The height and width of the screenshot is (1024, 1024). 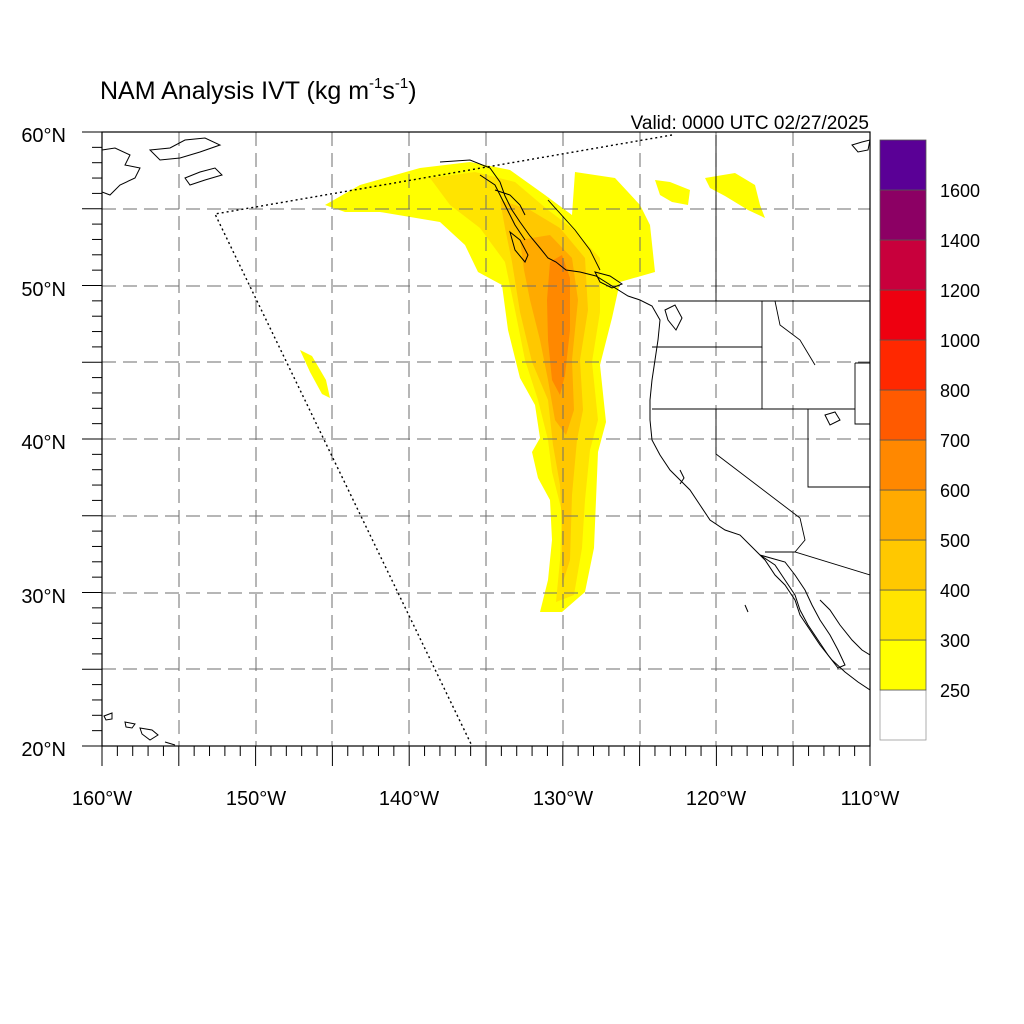 I want to click on chart-title: NAM Analysis IVT (kg m-1s-1), so click(x=258, y=90).